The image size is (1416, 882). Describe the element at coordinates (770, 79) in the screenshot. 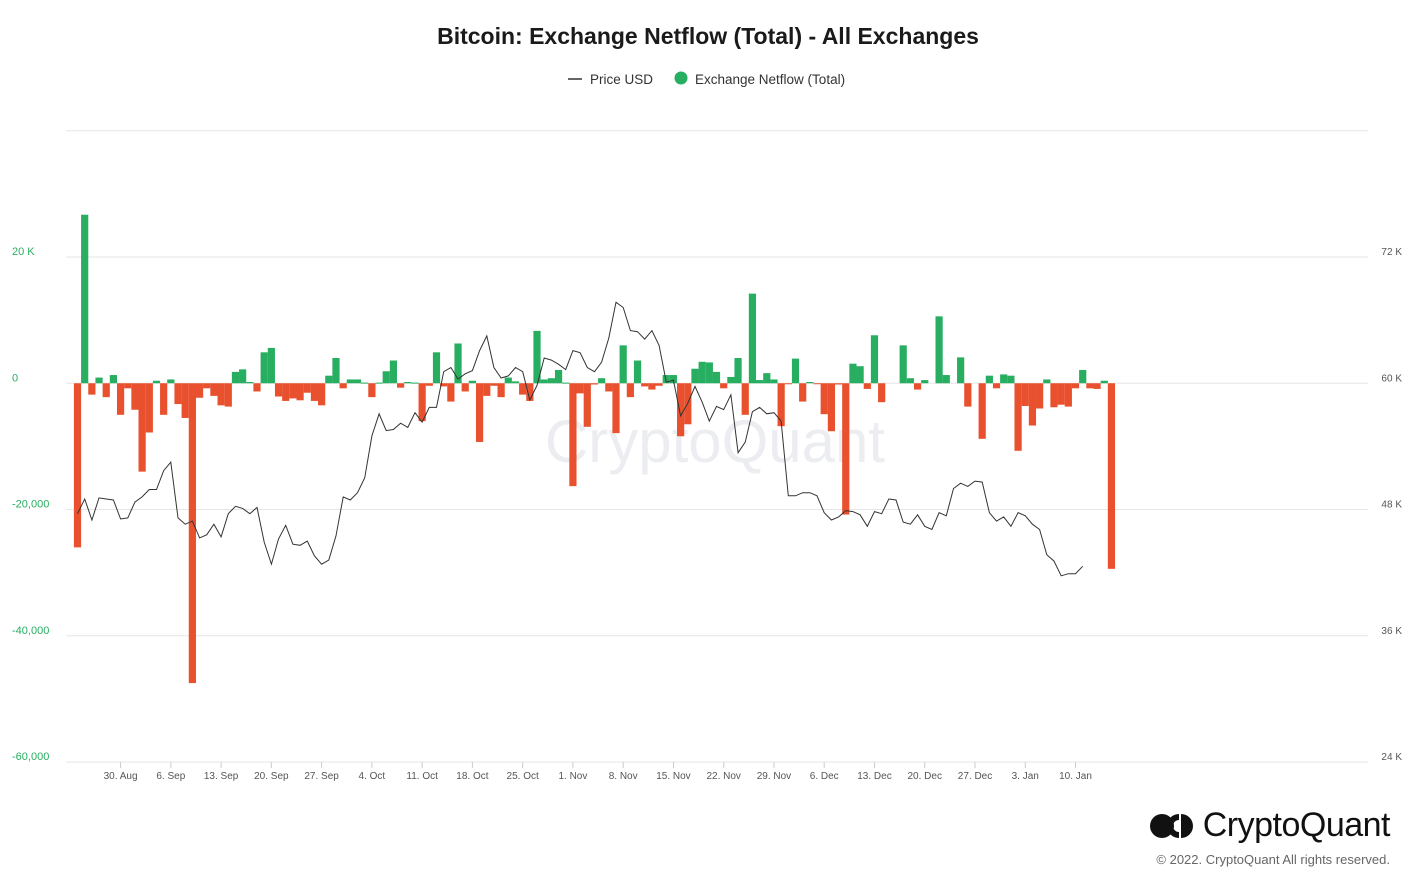

I see `legend-label-netflow: Exchange Netflow (Total)` at that location.